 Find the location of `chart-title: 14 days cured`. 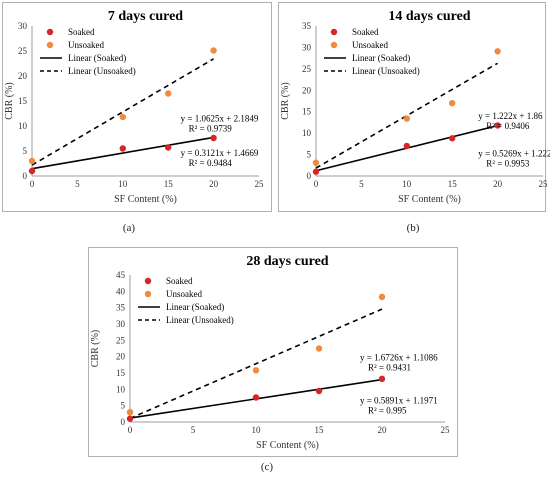

chart-title: 14 days cured is located at coordinates (429, 16).